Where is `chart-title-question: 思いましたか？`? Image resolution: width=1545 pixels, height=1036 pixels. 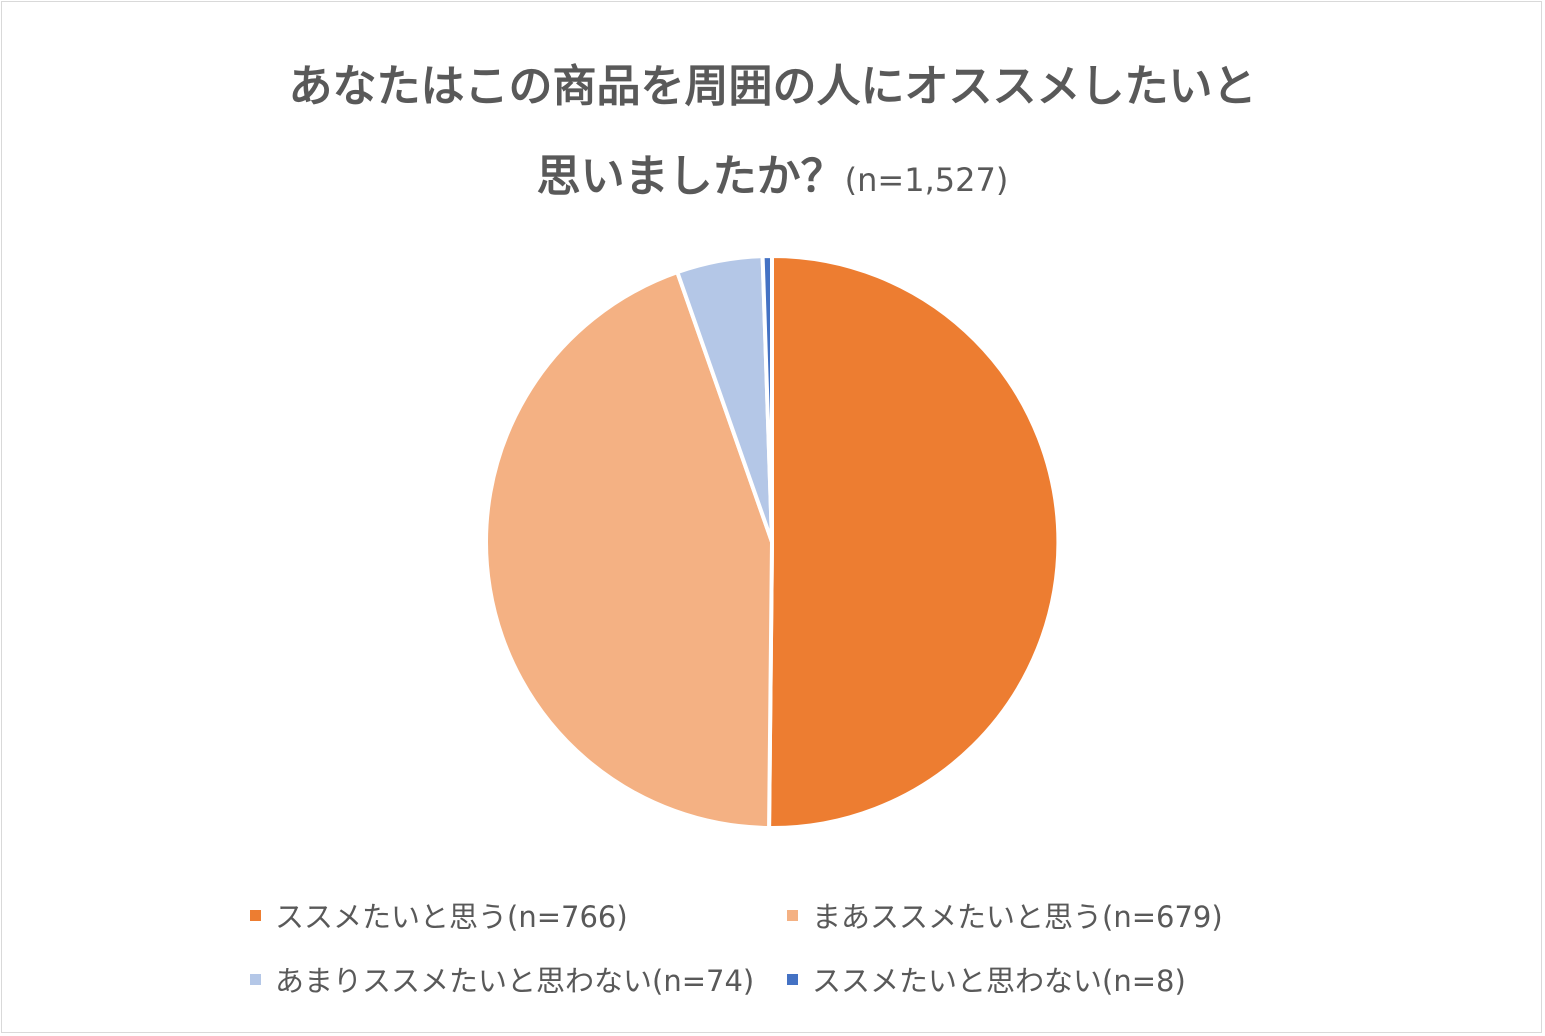
chart-title-question: 思いましたか？ is located at coordinates (690, 176).